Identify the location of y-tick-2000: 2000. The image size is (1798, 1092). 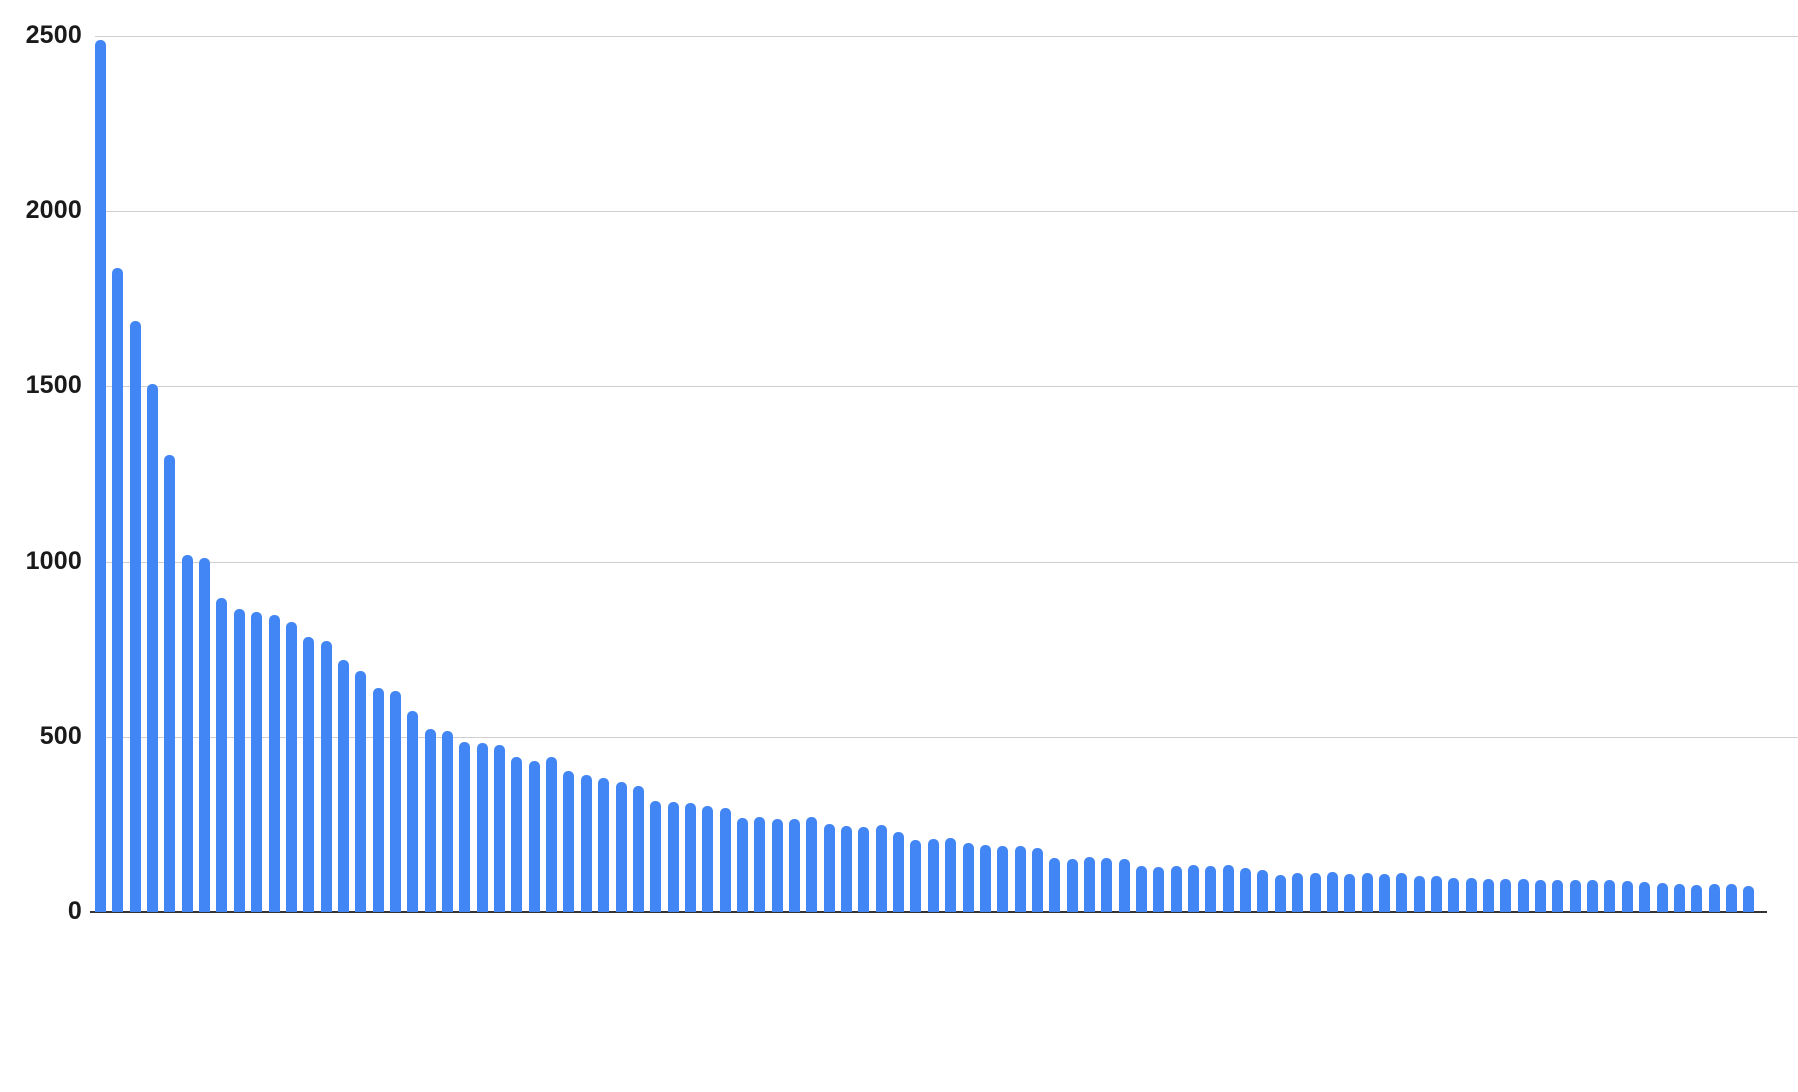
(45, 211).